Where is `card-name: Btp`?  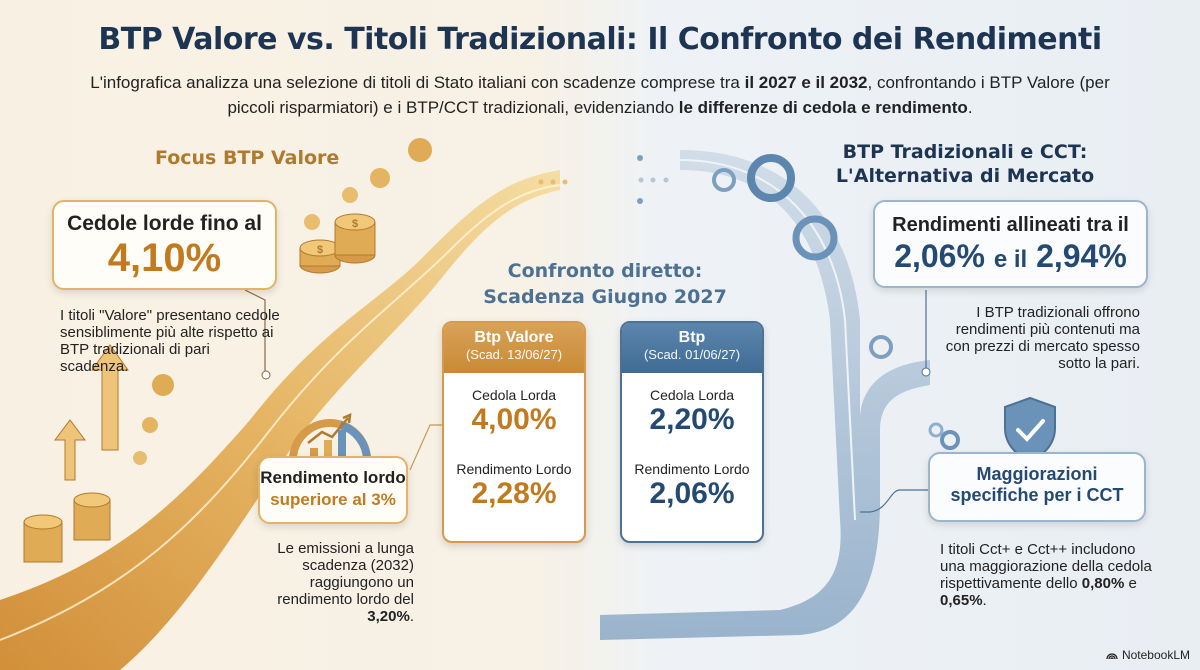 card-name: Btp is located at coordinates (692, 337).